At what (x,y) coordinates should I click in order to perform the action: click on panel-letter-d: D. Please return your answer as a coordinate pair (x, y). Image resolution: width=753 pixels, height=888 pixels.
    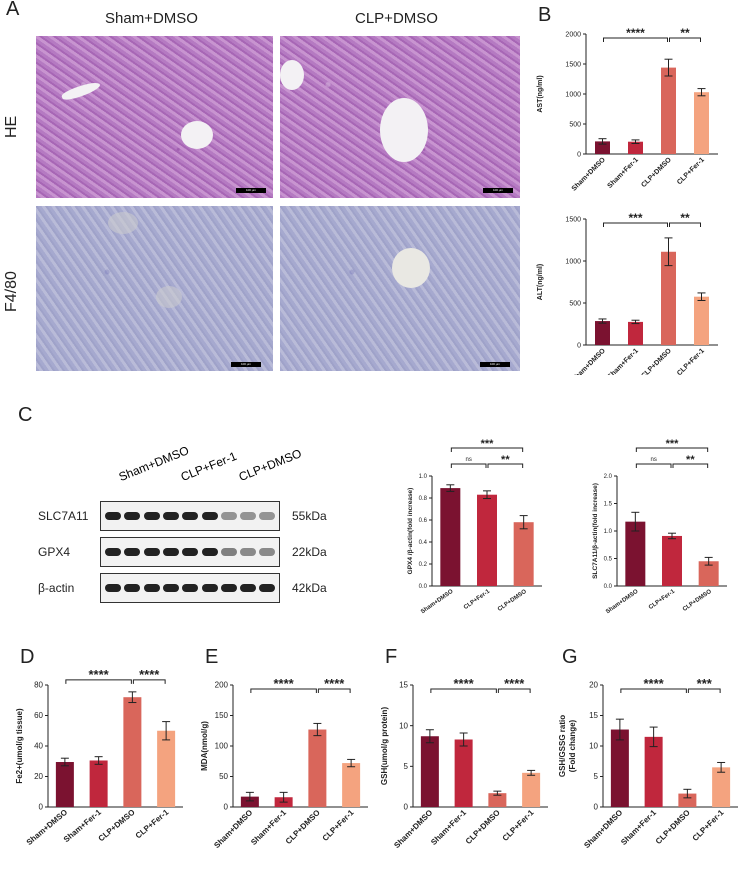
    Looking at the image, I should click on (27, 657).